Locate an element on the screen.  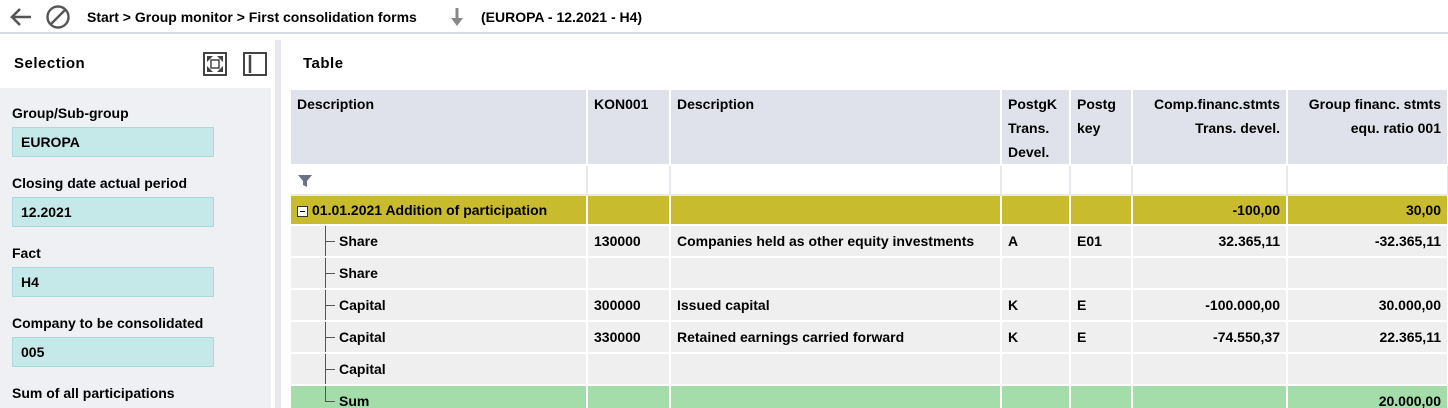
table-cell: 130000 is located at coordinates (629, 241).